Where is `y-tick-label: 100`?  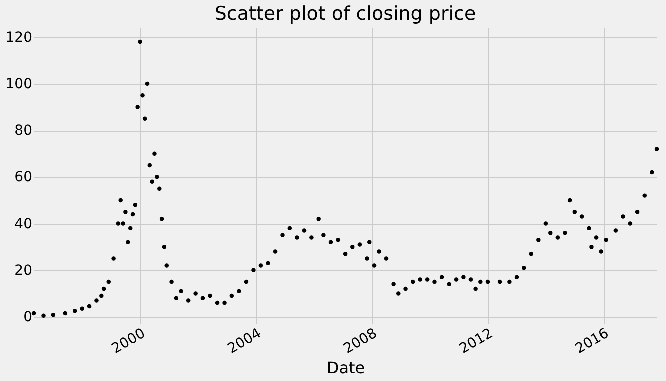 y-tick-label: 100 is located at coordinates (19, 84).